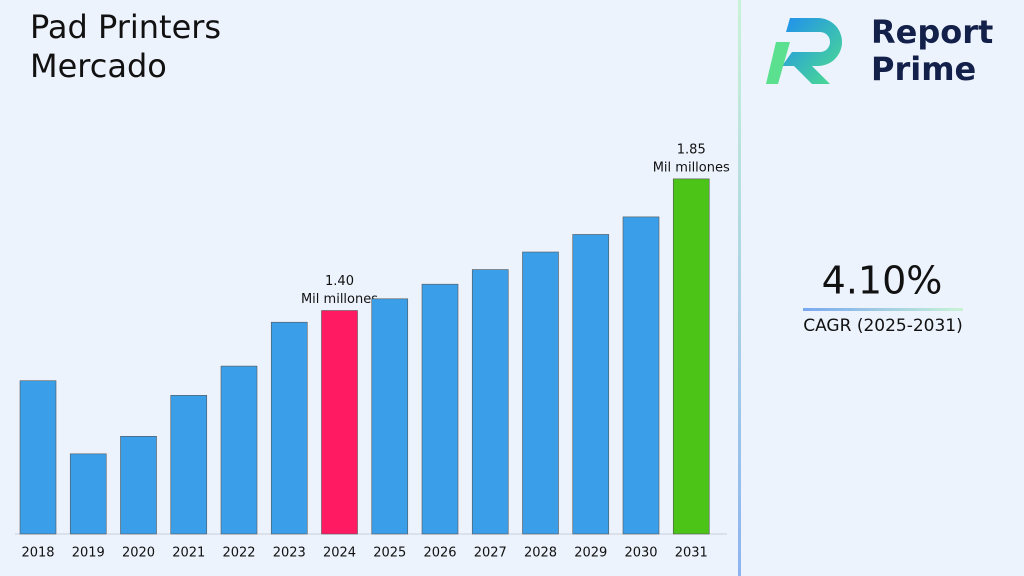  What do you see at coordinates (490, 553) in the screenshot?
I see `x-tick-label: 2027` at bounding box center [490, 553].